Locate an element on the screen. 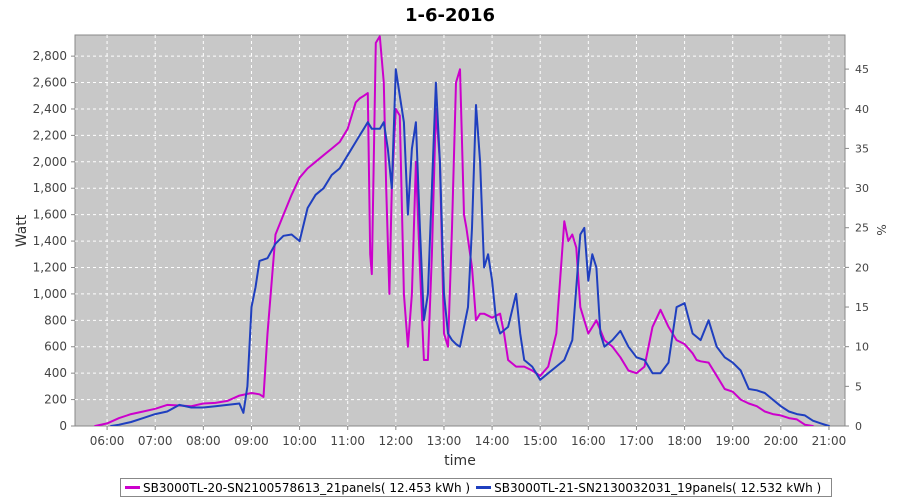 This screenshot has width=900, height=500. x-tick-label: 18:00 is located at coordinates (684, 441).